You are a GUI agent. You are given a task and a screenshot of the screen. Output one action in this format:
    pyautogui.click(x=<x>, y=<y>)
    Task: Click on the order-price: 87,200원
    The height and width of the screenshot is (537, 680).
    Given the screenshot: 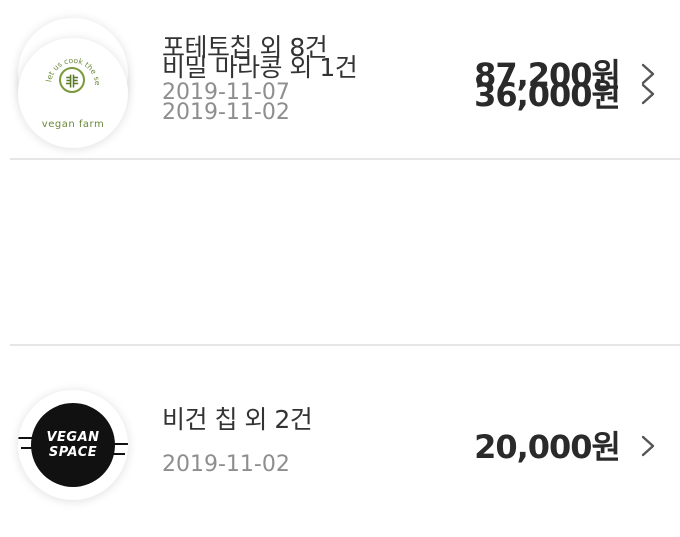 What is the action you would take?
    pyautogui.click(x=547, y=75)
    